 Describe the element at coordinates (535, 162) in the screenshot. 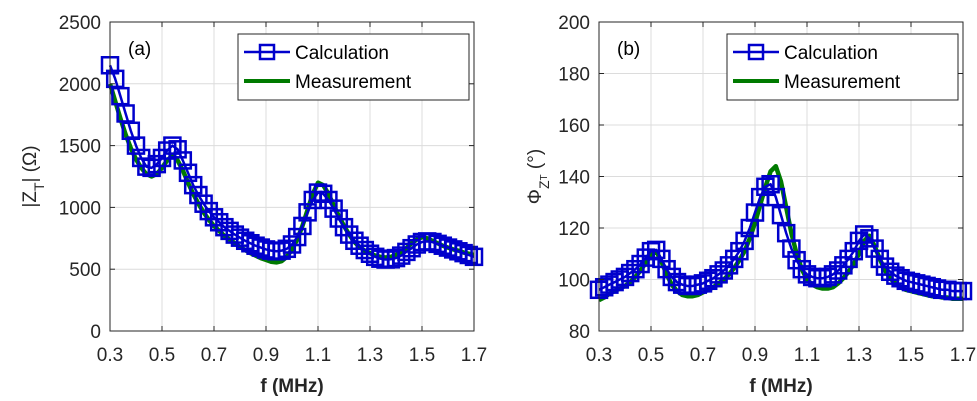

I see `y-axis-label-b-unit: (°)` at that location.